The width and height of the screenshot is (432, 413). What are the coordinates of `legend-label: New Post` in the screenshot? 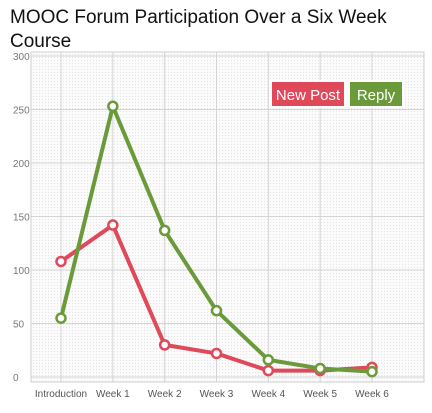 It's located at (308, 95).